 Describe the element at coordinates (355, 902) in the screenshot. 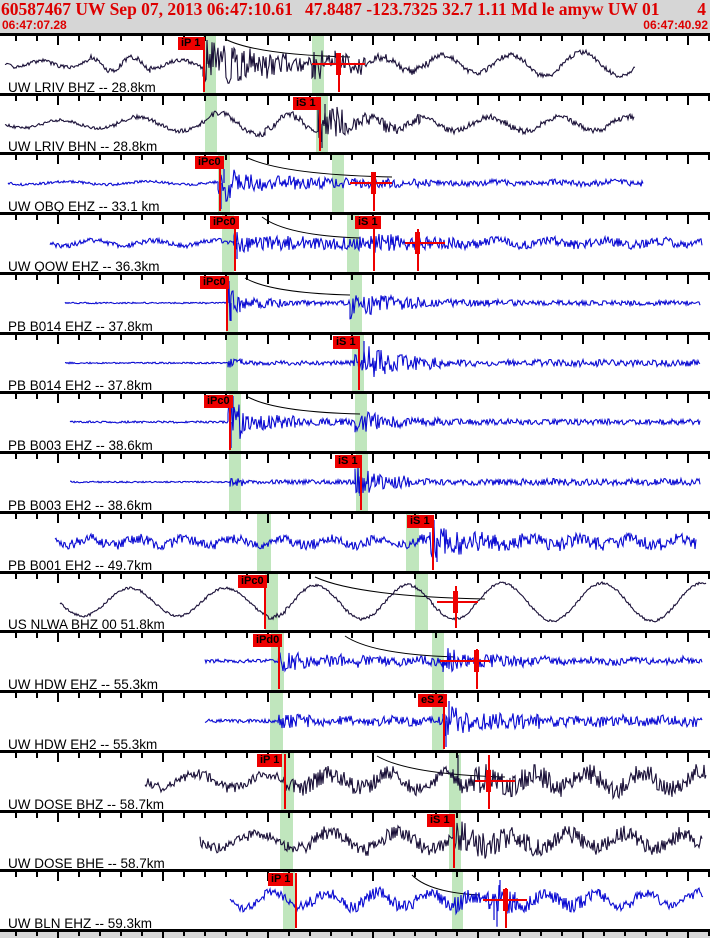

I see `trace-panel-UW-BLN: iP 1 UW BLN EHZ -- 59.3km` at that location.